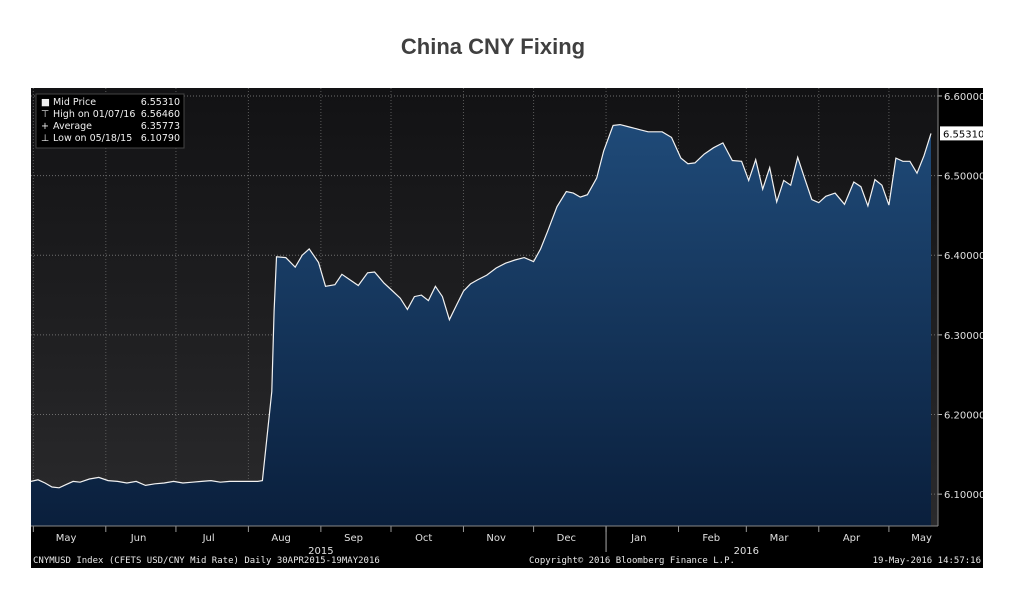 This screenshot has width=1033, height=602. I want to click on x-tick-label: Dec, so click(566, 538).